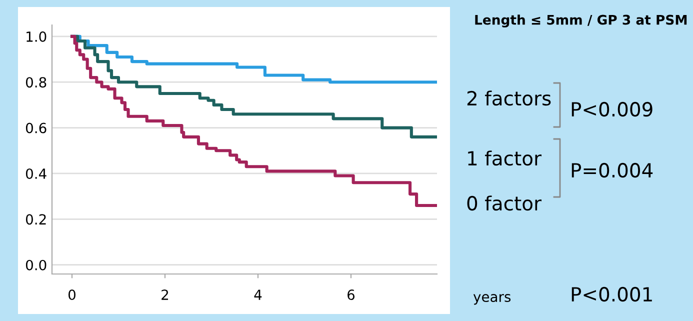  What do you see at coordinates (72, 295) in the screenshot?
I see `x-tick-label: 0` at bounding box center [72, 295].